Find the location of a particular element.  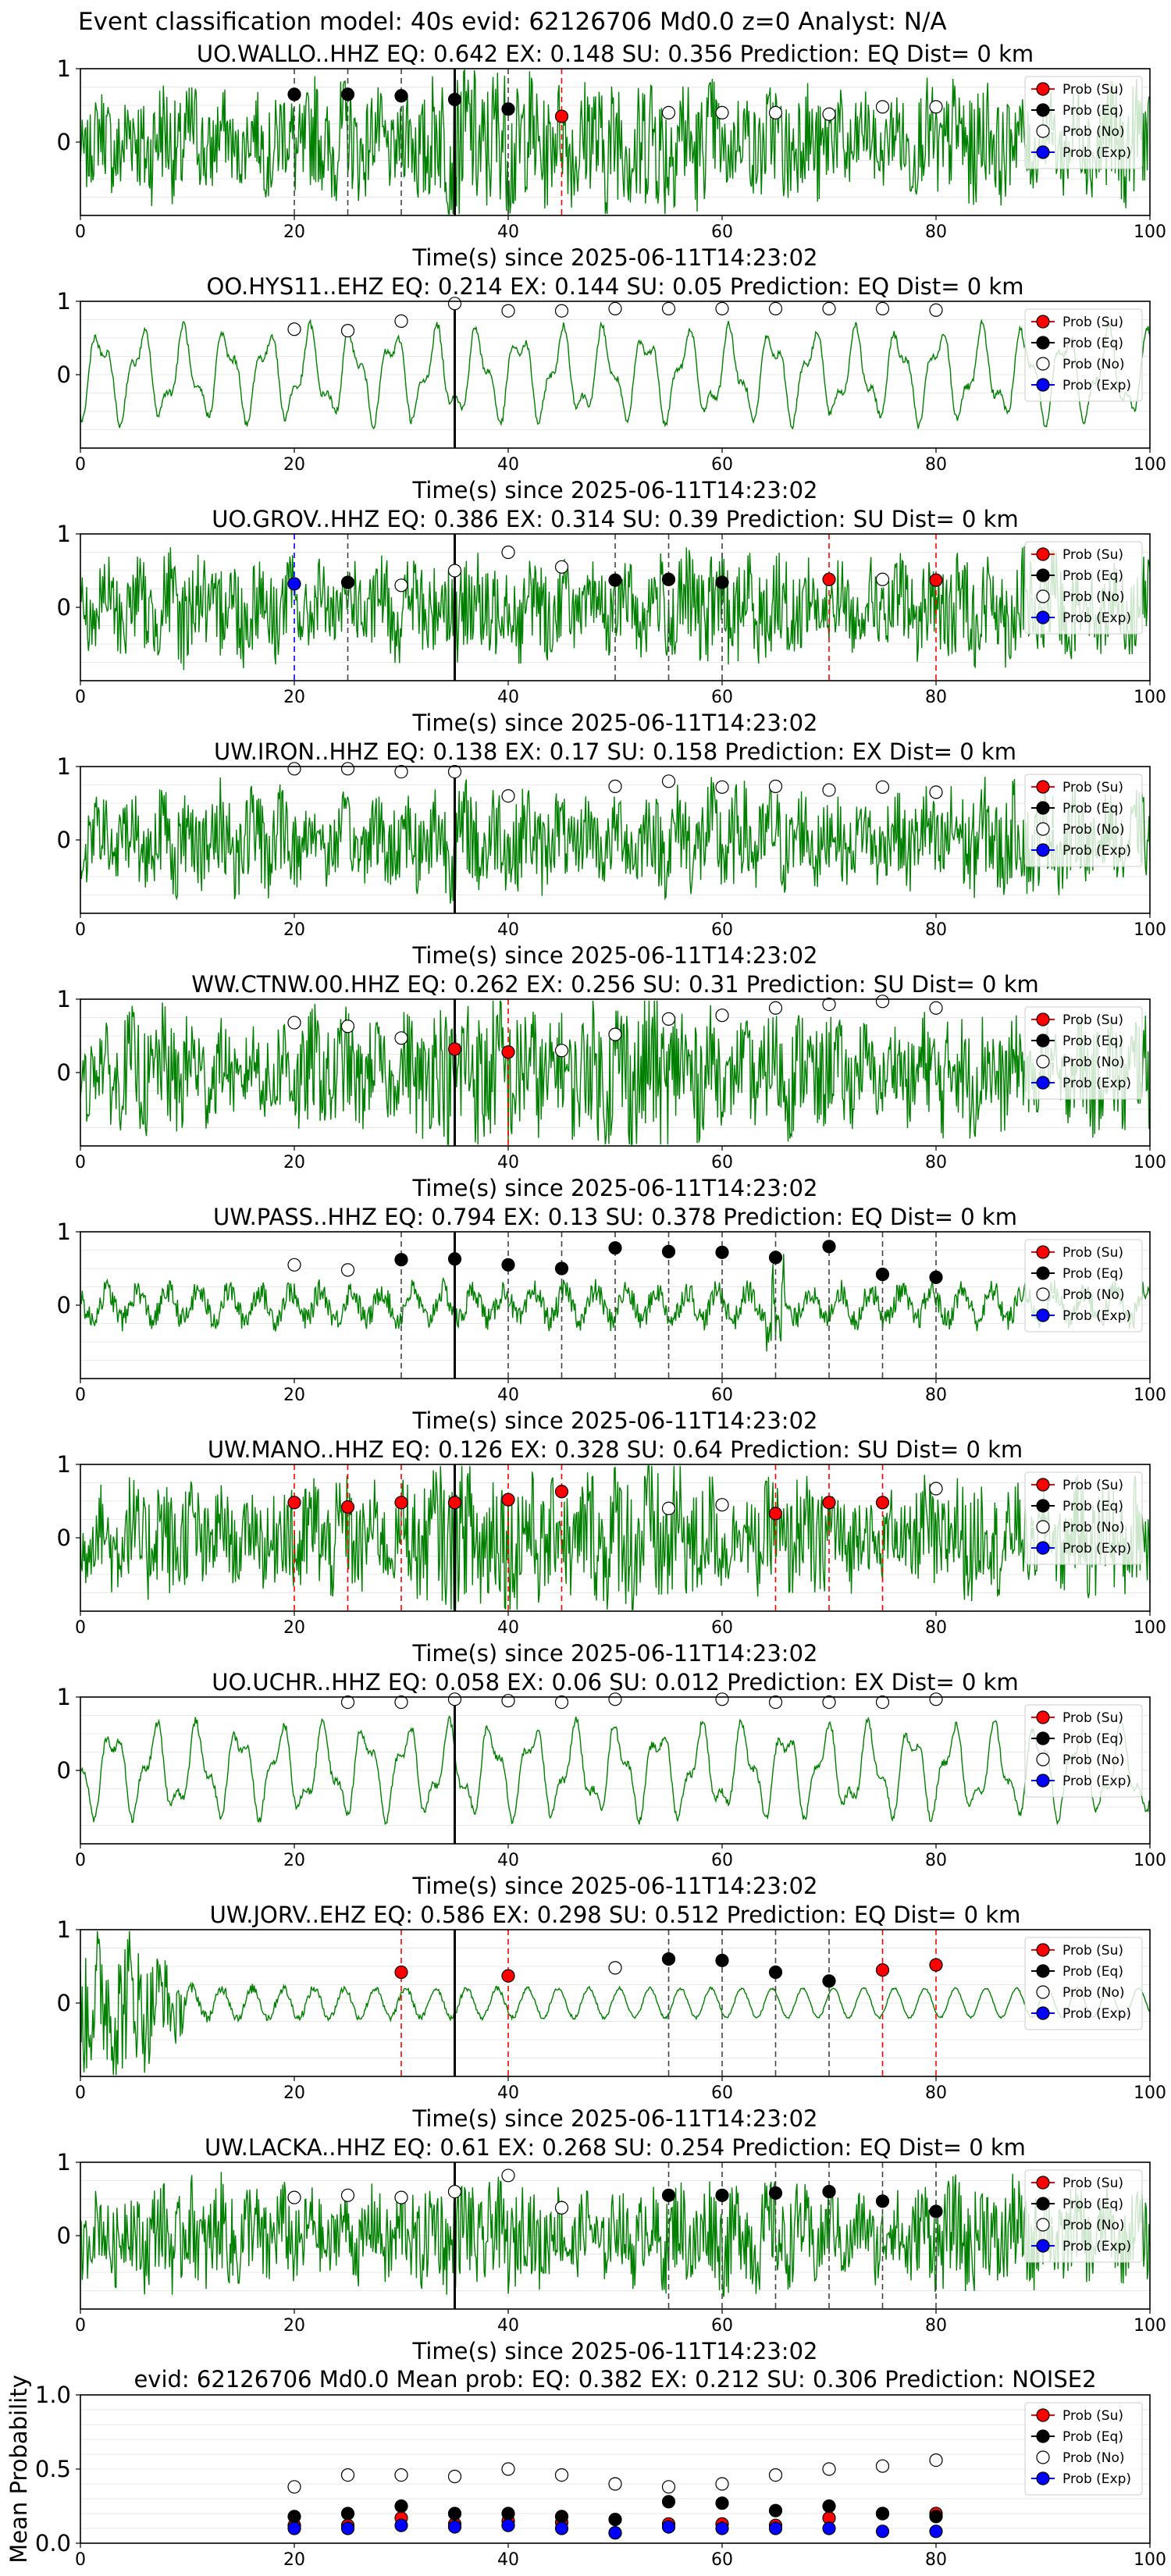

ytick-label: 1 is located at coordinates (64, 1232).